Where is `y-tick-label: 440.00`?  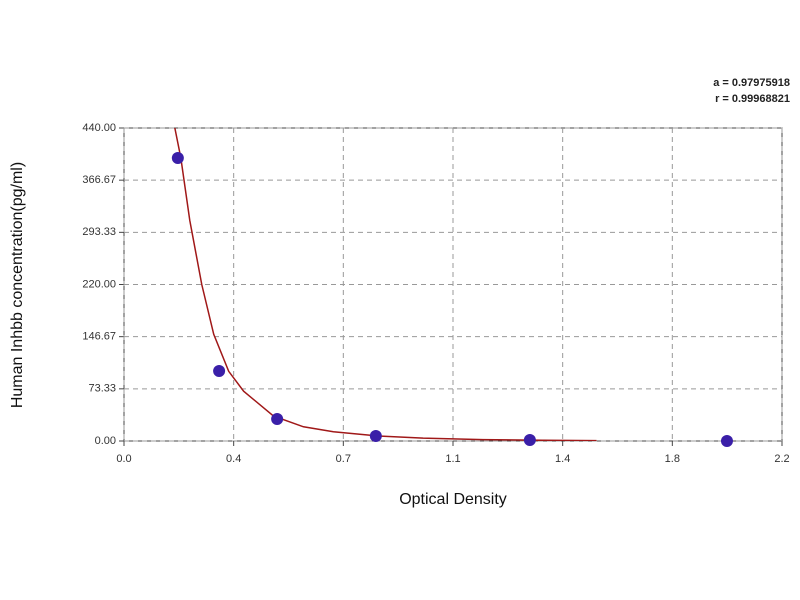 y-tick-label: 440.00 is located at coordinates (99, 128).